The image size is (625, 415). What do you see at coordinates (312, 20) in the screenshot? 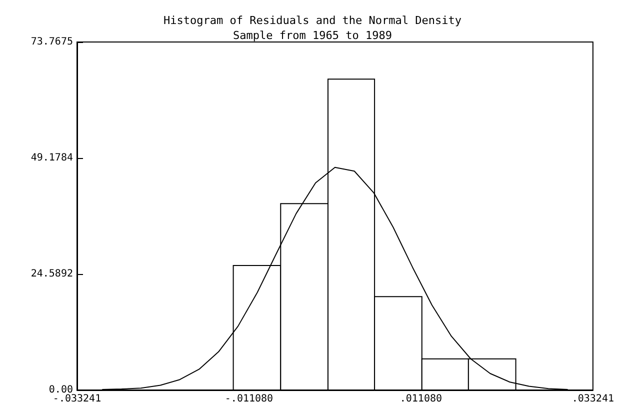
I see `chart-title: Histogram of Residuals and the Normal Density` at bounding box center [312, 20].